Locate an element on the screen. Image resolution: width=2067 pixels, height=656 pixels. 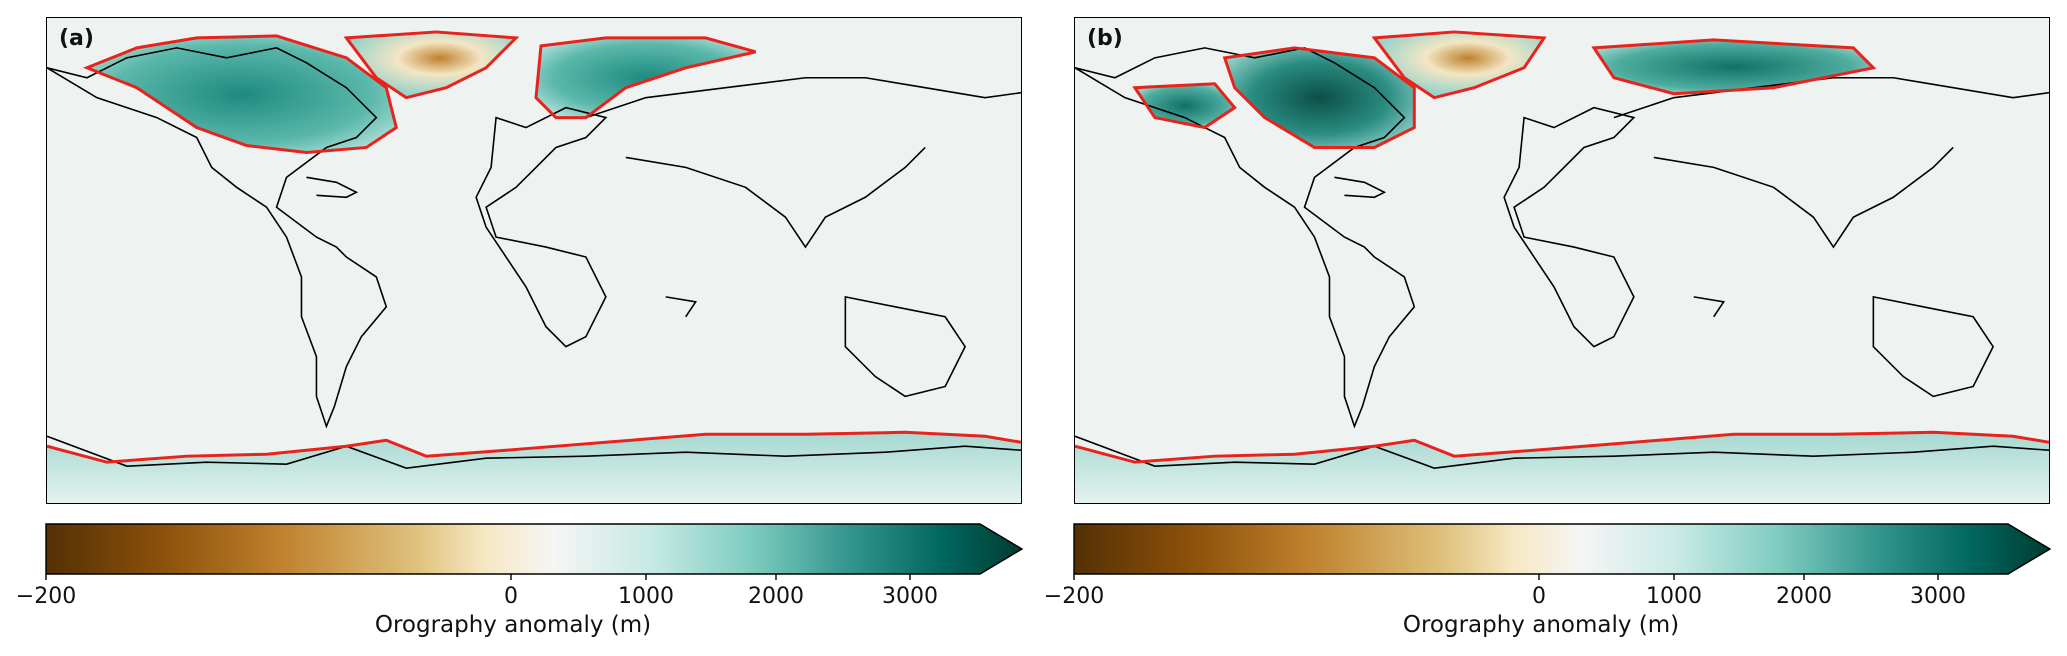
fennoscandian-ice is located at coordinates (645, 77).